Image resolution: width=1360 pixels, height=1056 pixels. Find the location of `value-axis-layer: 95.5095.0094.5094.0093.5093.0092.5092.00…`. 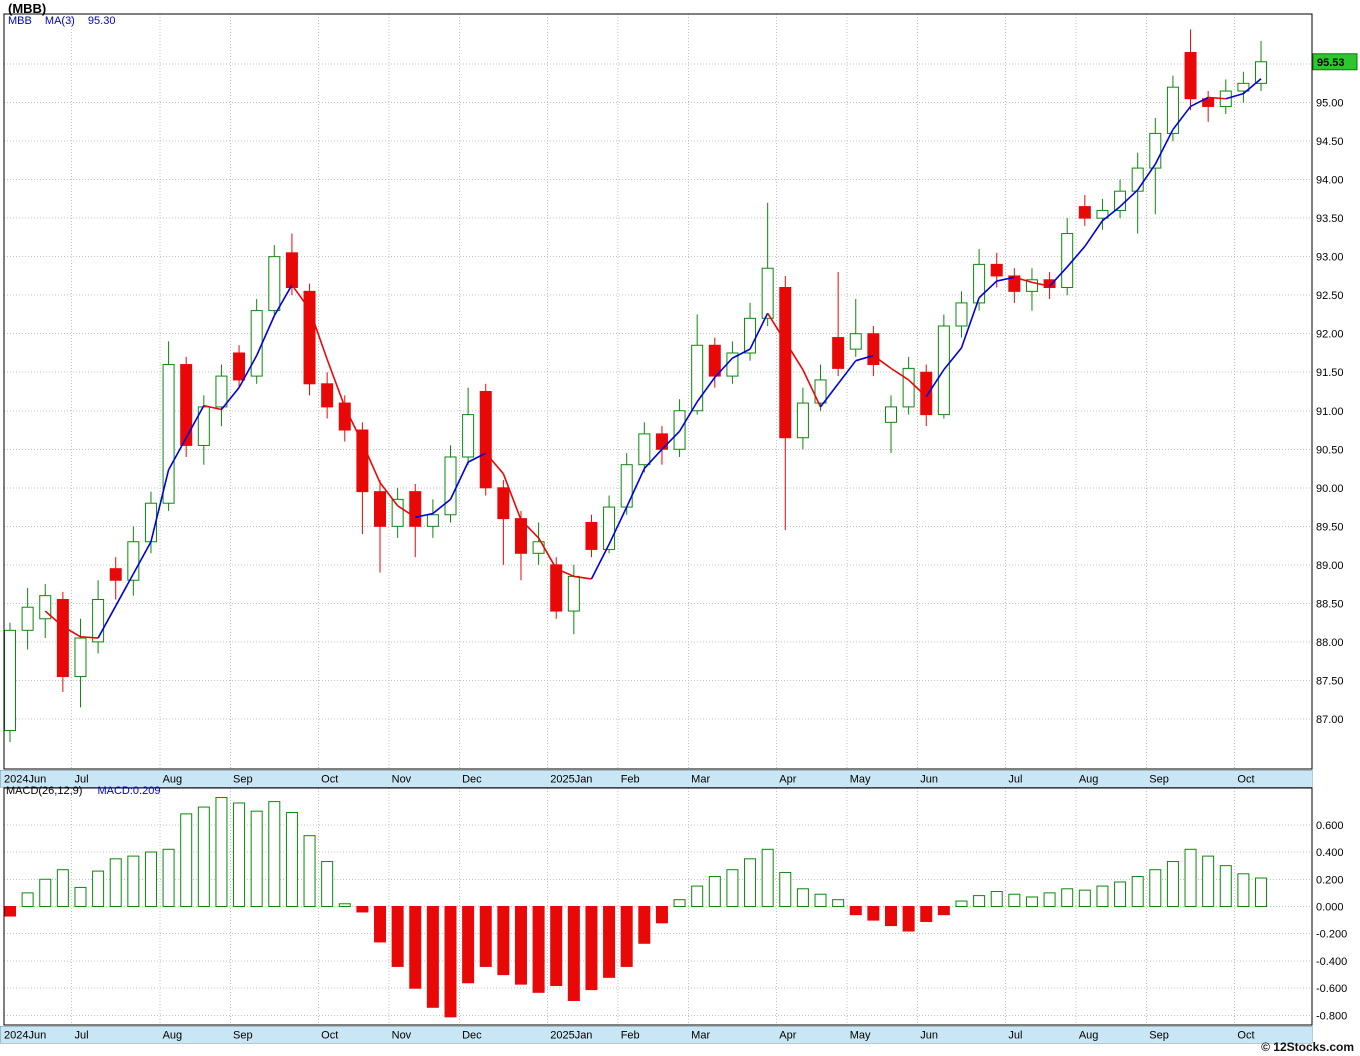

value-axis-layer: 95.5095.0094.5094.0093.5093.0092.5092.00… is located at coordinates (1331, 540).